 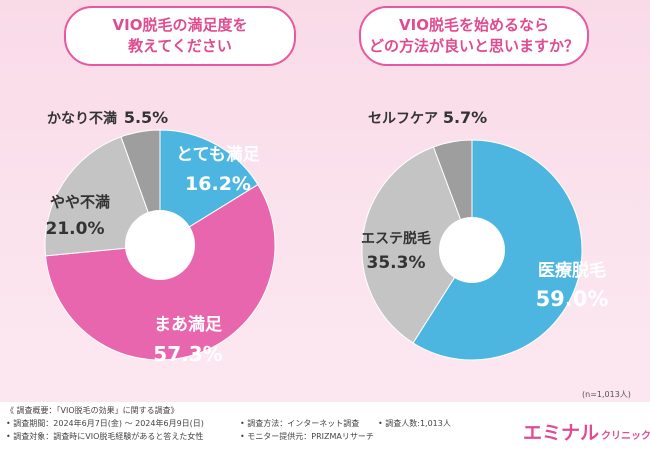 I want to click on slice-label: セルフケア, so click(x=403, y=119).